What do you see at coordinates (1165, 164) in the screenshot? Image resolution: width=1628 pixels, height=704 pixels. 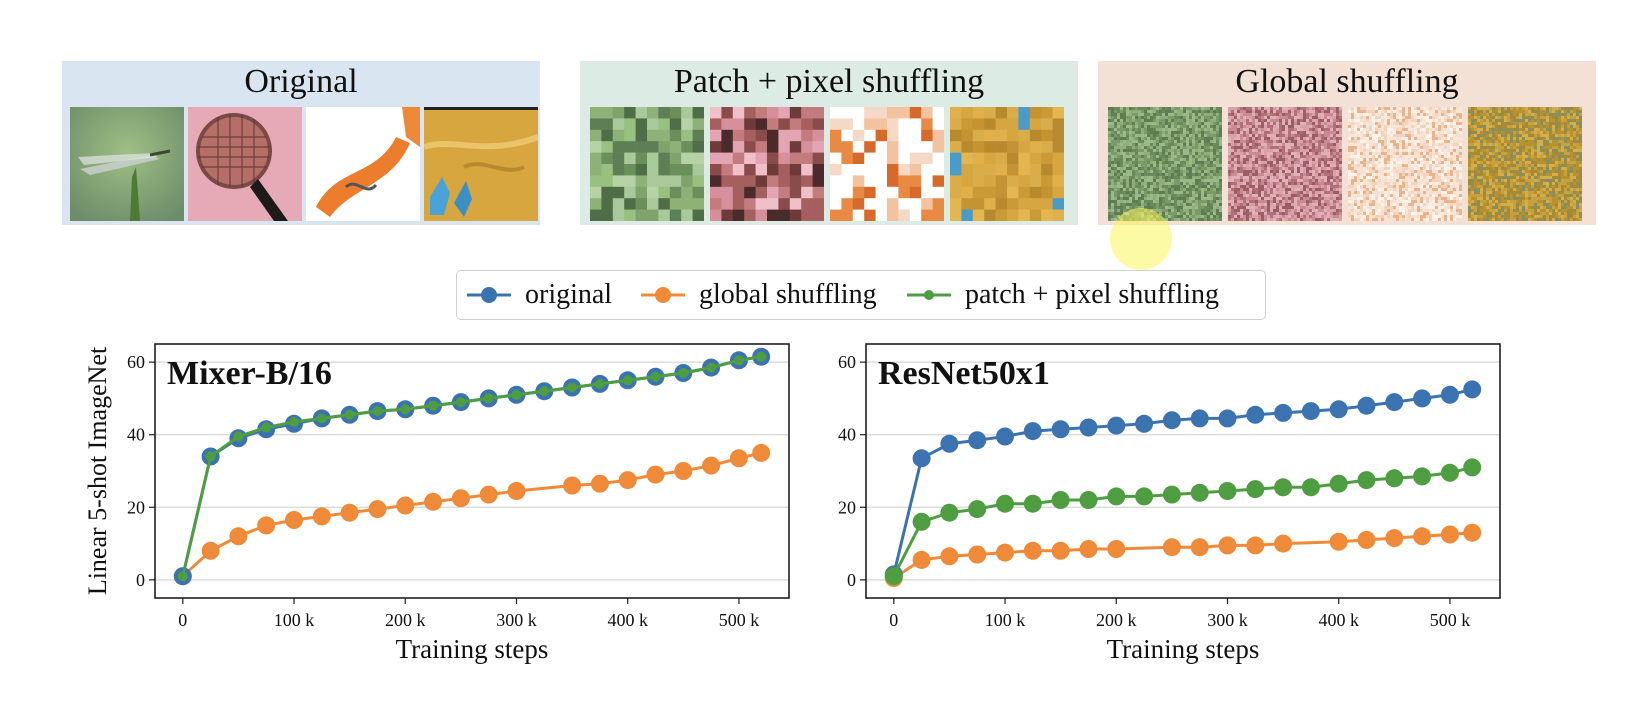 I see `thumbnail-noise-green` at bounding box center [1165, 164].